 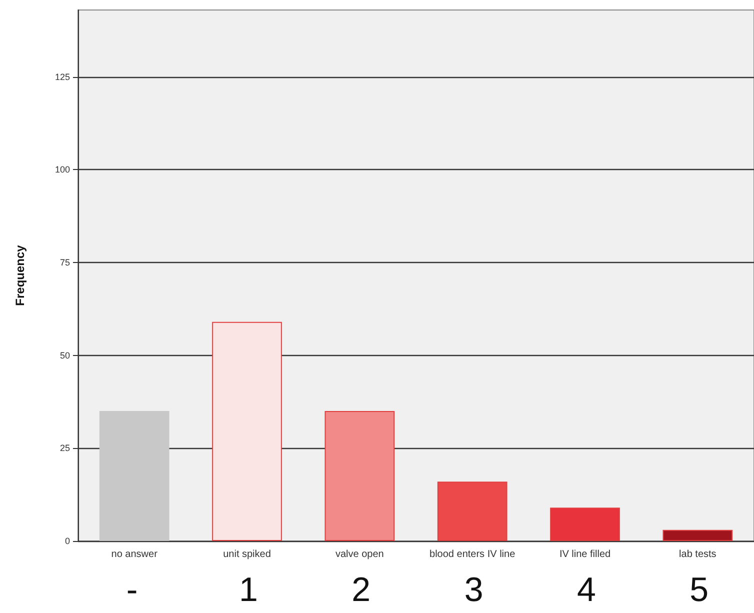 What do you see at coordinates (699, 590) in the screenshot?
I see `text: 5` at bounding box center [699, 590].